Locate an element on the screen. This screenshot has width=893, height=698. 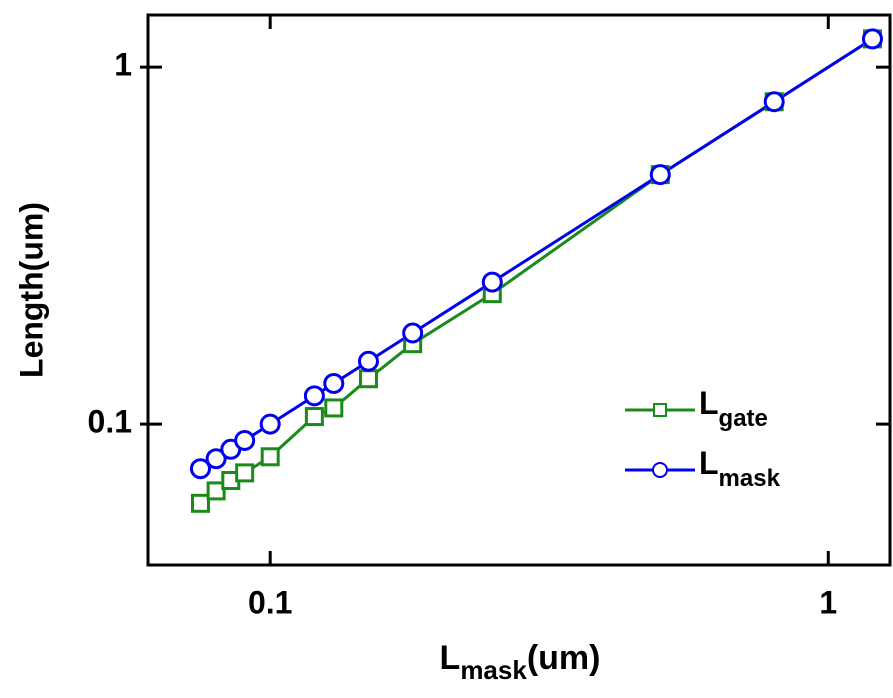
x-label-sub: mask is located at coordinates (493, 670).